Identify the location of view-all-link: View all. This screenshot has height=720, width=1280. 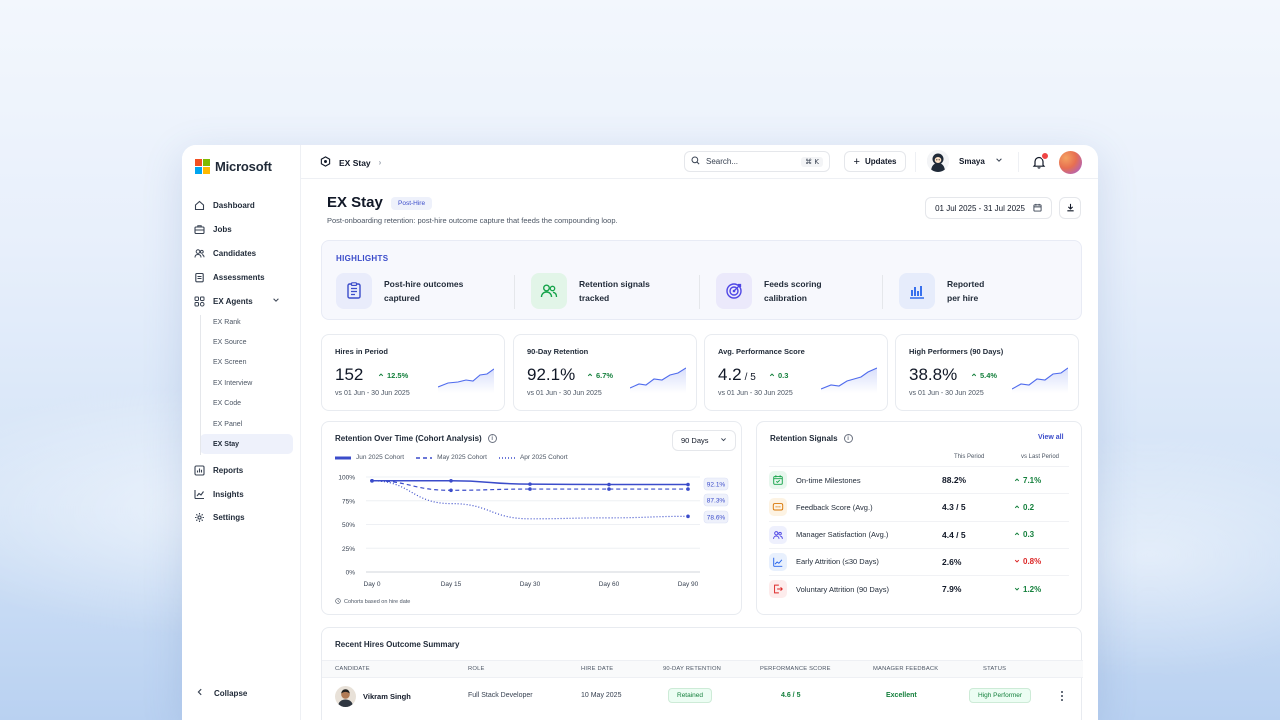
(1051, 437).